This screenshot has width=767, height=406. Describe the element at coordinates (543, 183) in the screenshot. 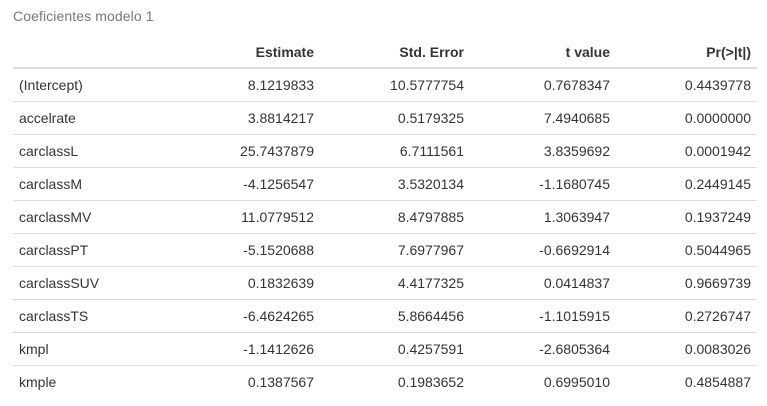

I see `t-value-cell: -1.1680745` at that location.